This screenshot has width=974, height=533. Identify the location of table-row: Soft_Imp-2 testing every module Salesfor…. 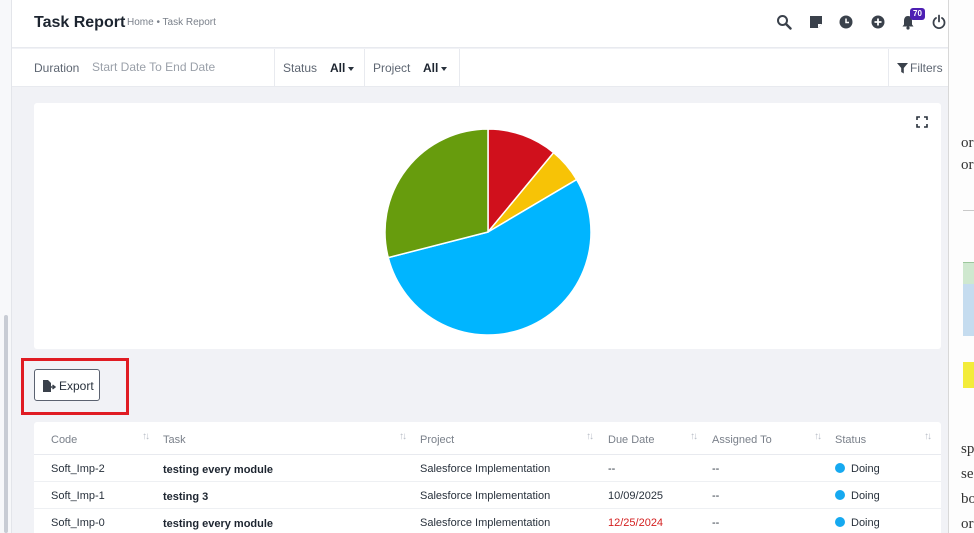
(487, 468).